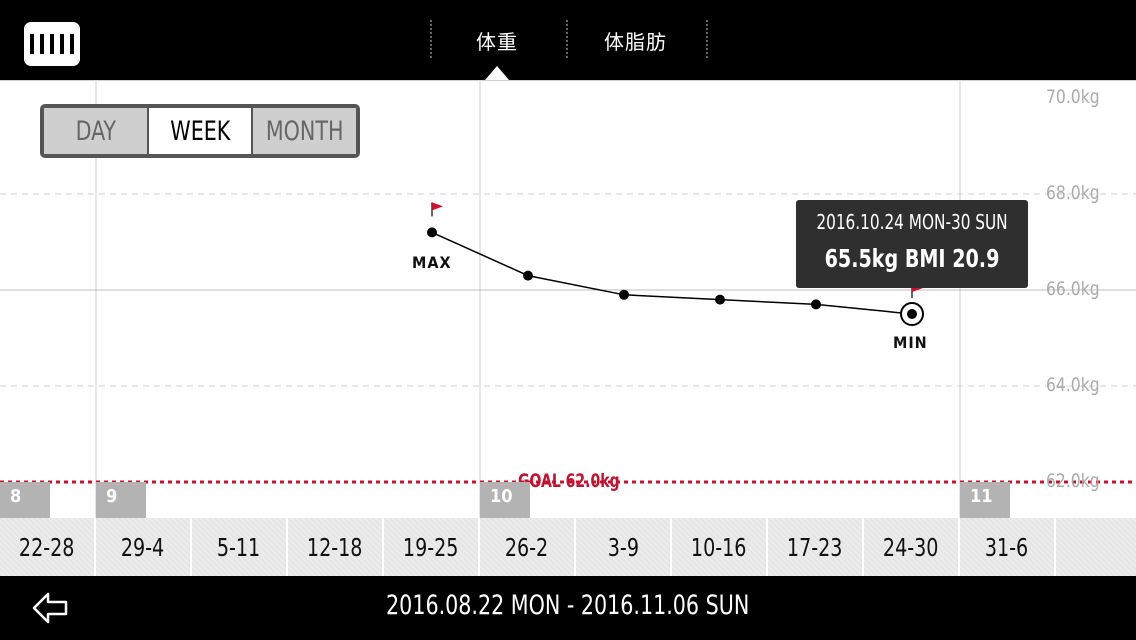 This screenshot has height=640, width=1136. Describe the element at coordinates (240, 547) in the screenshot. I see `week-cell: 5-11` at that location.